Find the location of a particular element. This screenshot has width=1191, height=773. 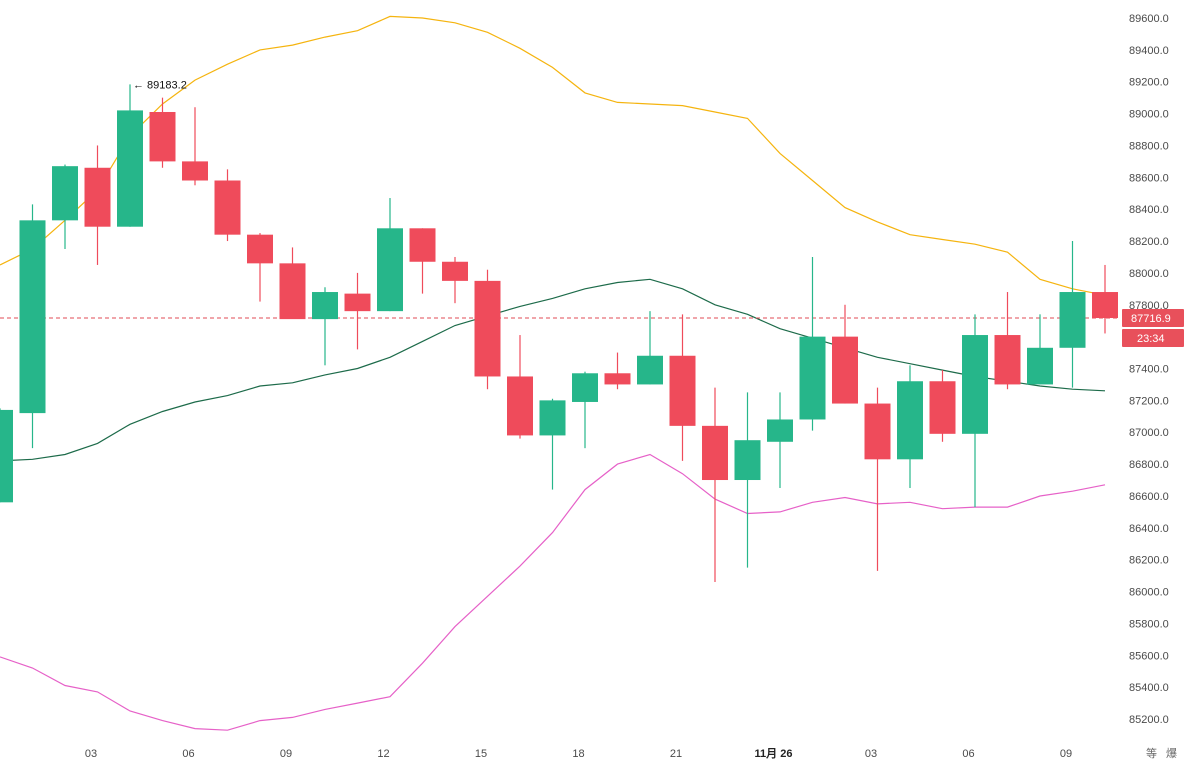

y-tick-label: 86800.0 is located at coordinates (1149, 465).